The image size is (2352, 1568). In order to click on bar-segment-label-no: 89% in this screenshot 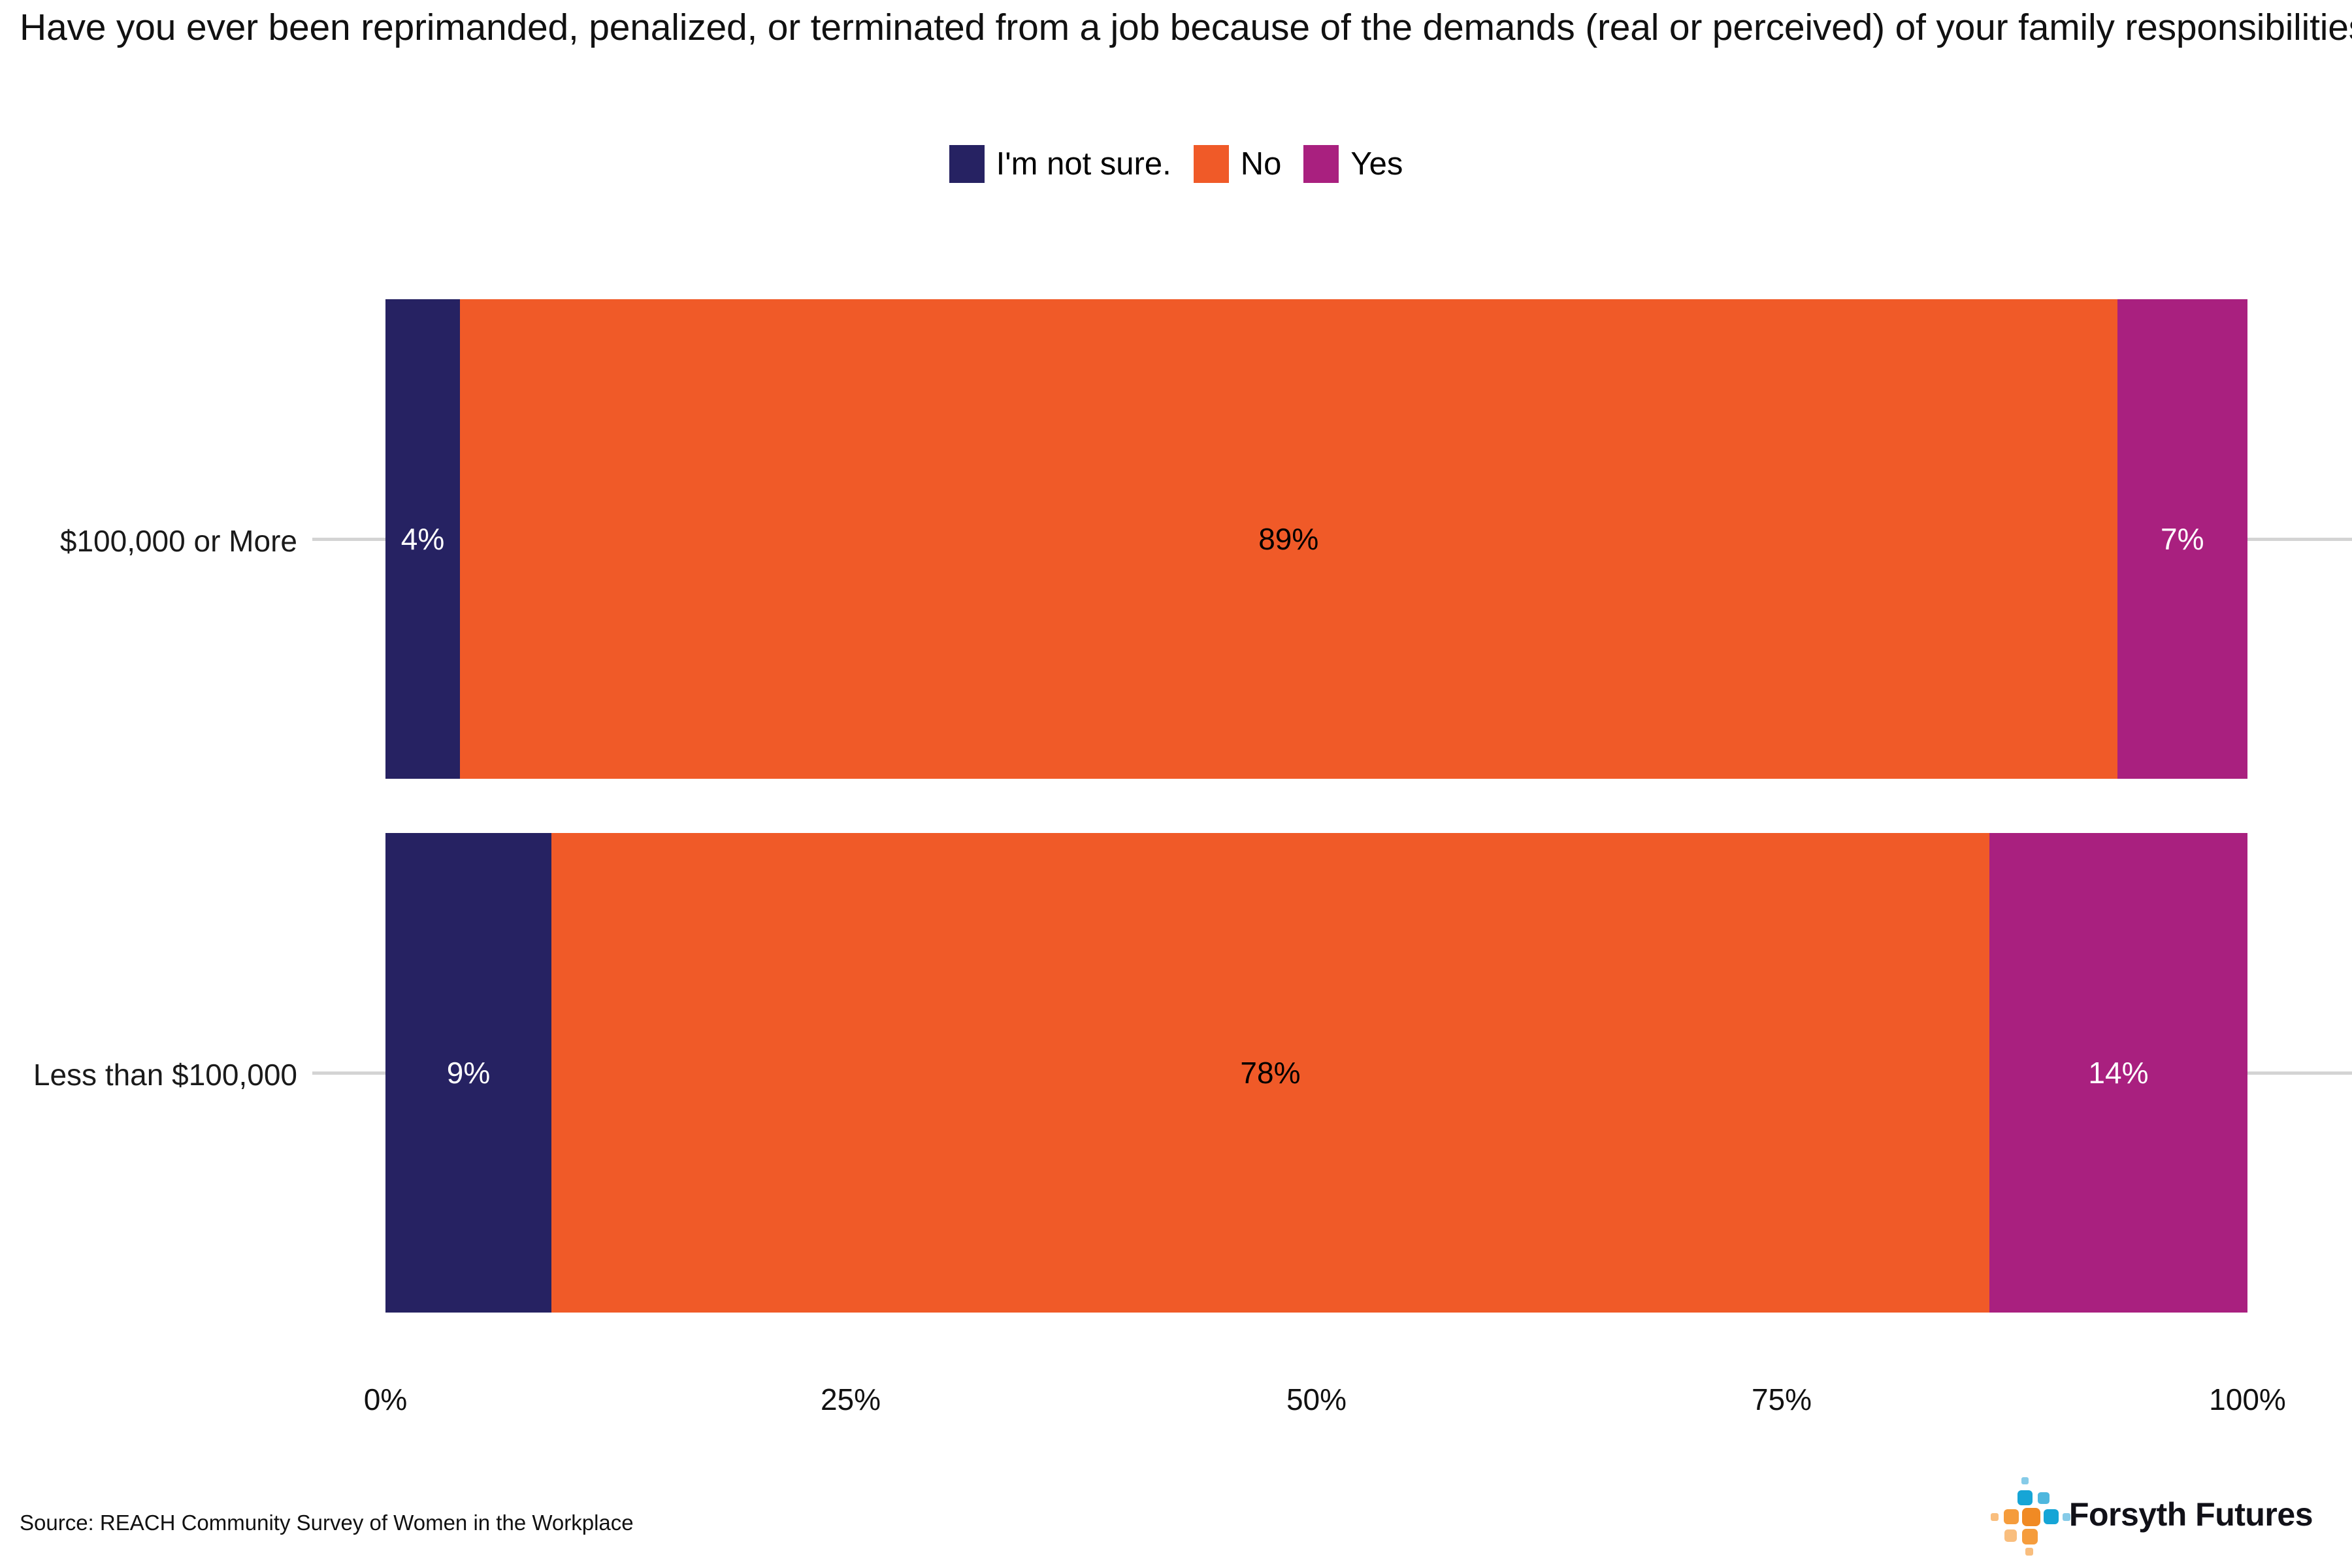, I will do `click(1288, 539)`.